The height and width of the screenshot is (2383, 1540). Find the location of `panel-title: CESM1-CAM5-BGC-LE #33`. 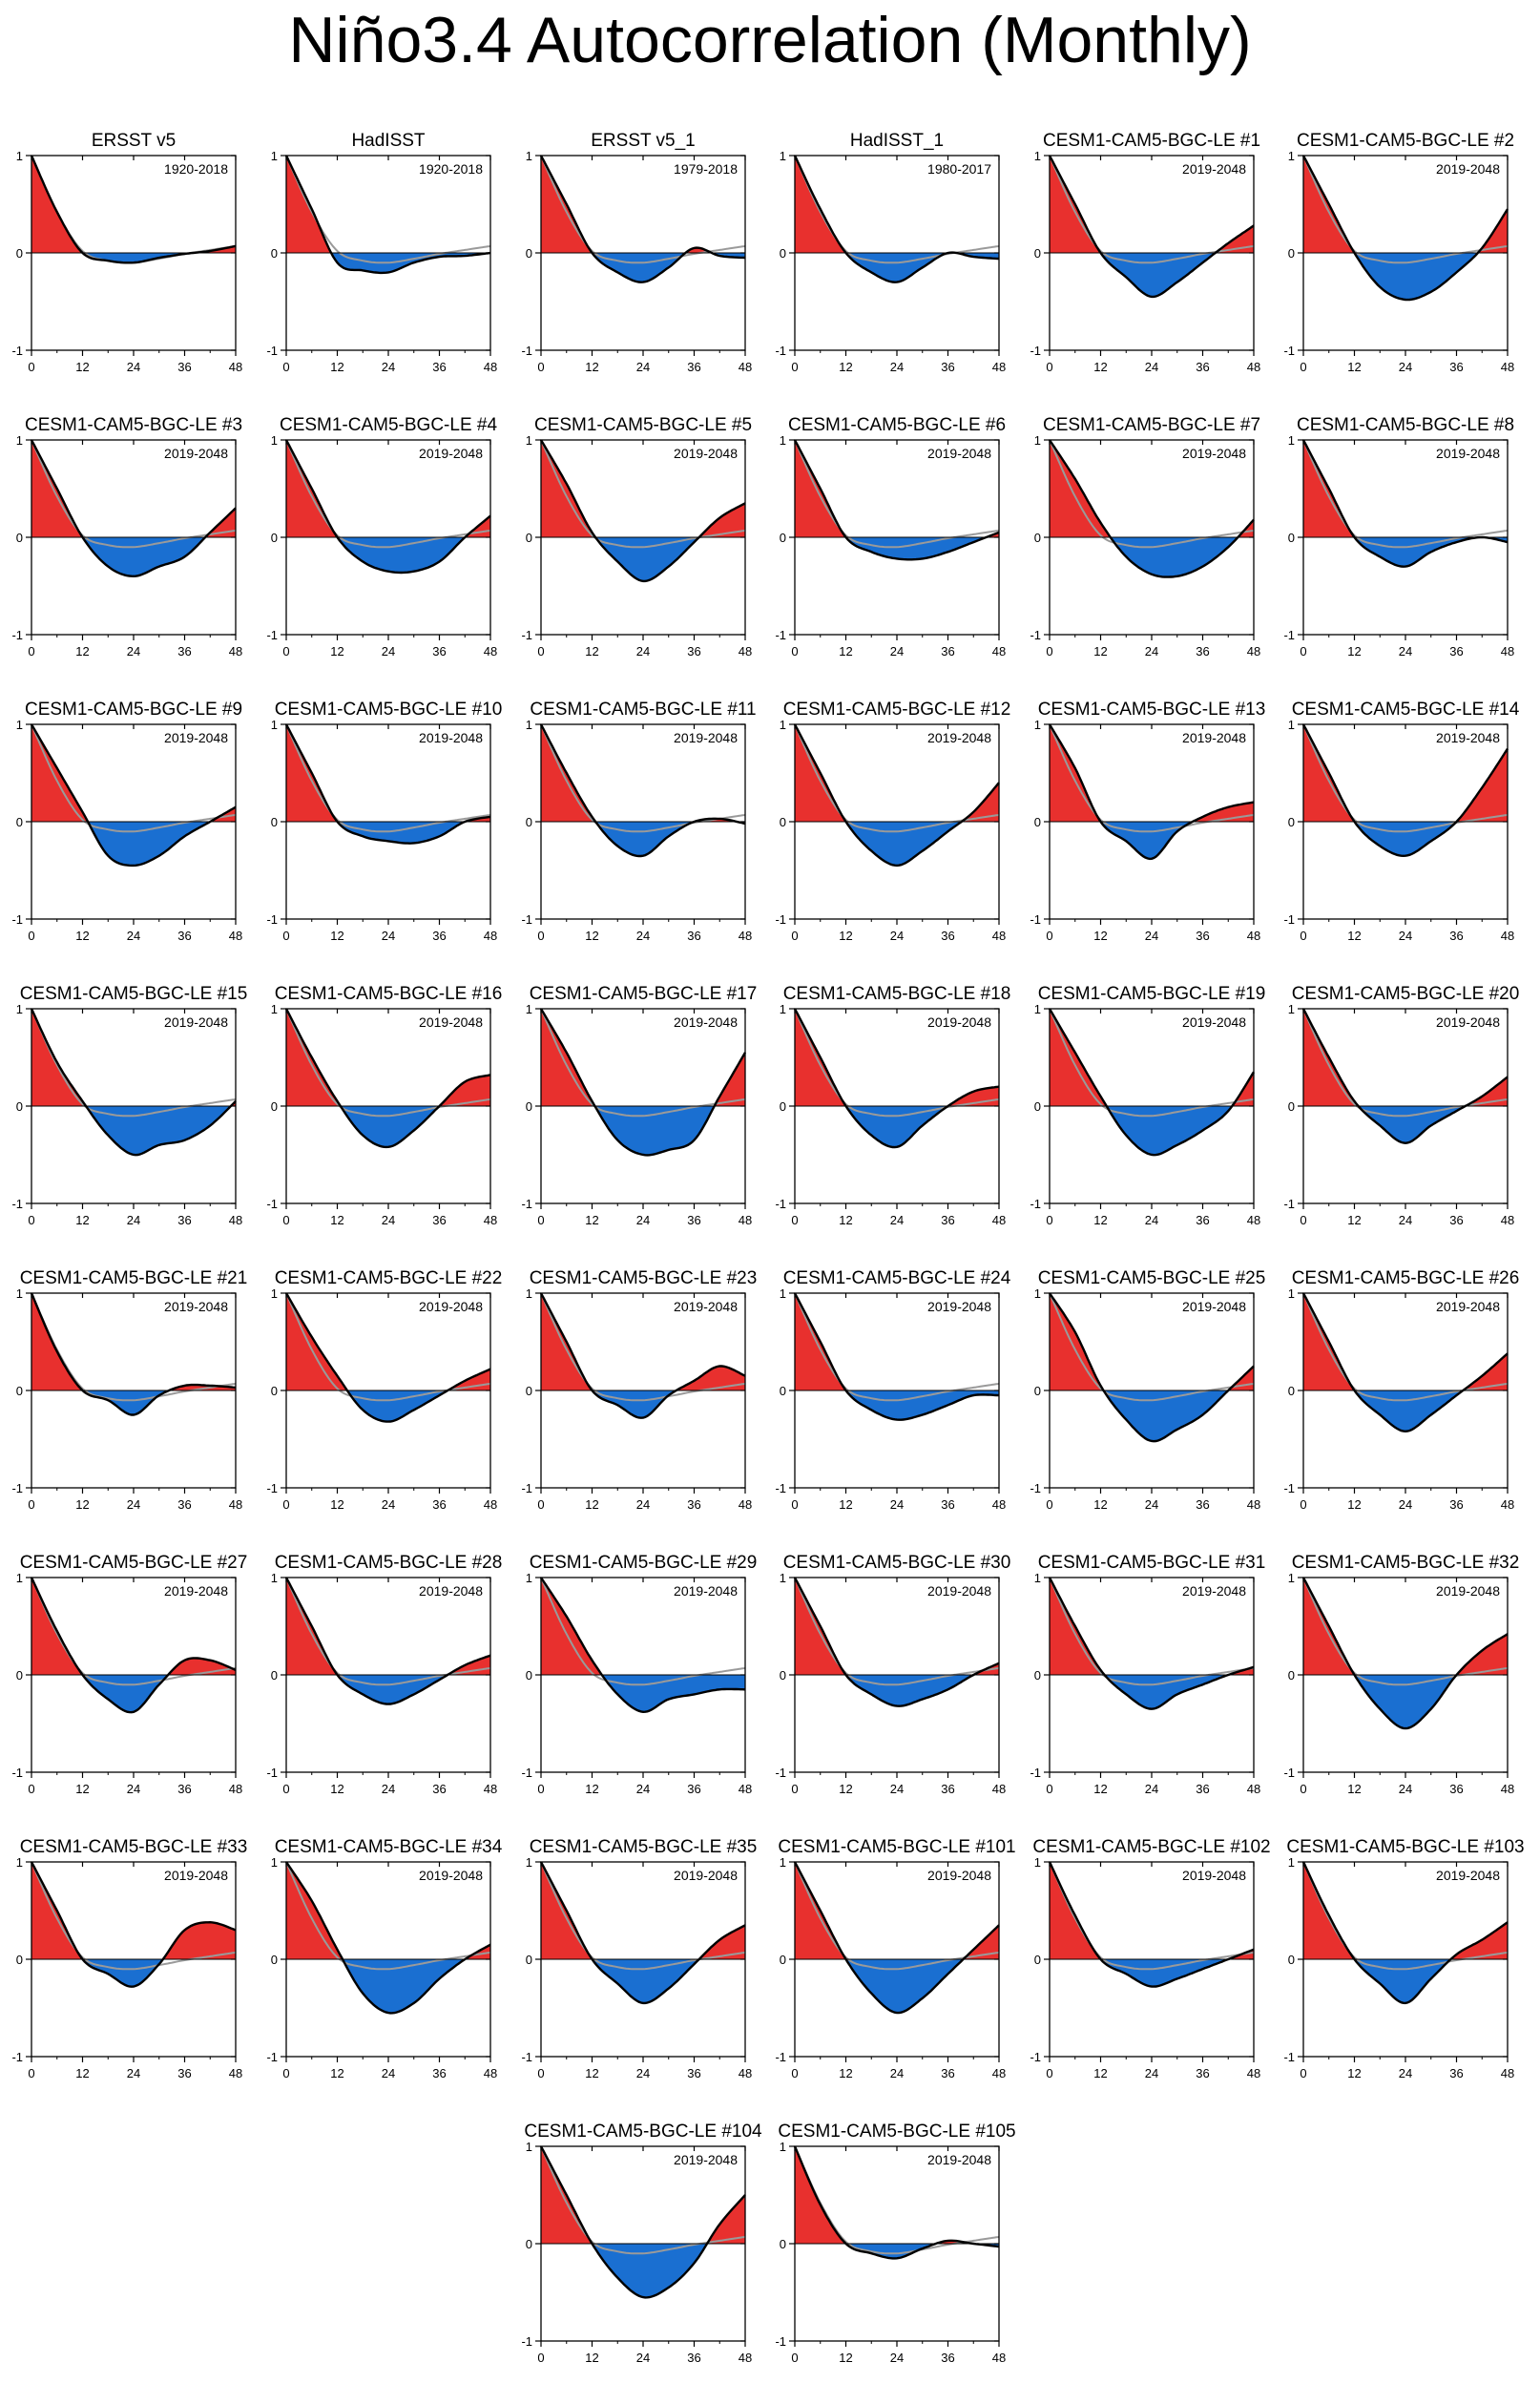

panel-title: CESM1-CAM5-BGC-LE #33 is located at coordinates (134, 1847).